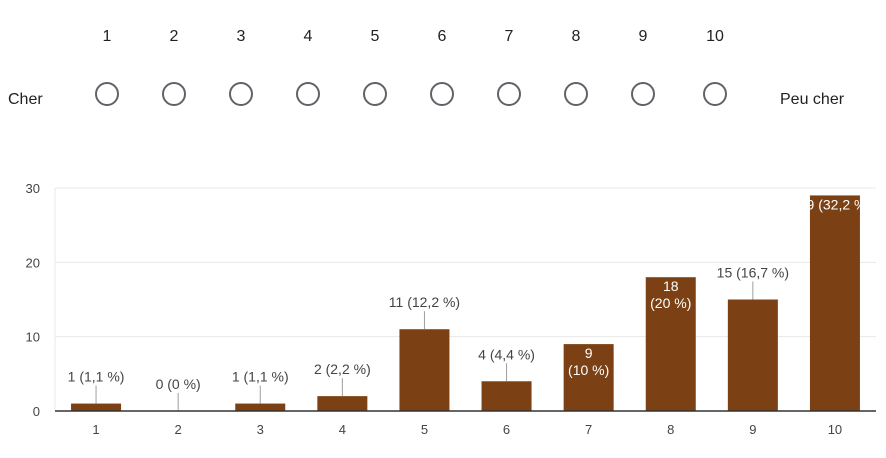 The image size is (886, 458). I want to click on y-tick-label: 20, so click(33, 262).